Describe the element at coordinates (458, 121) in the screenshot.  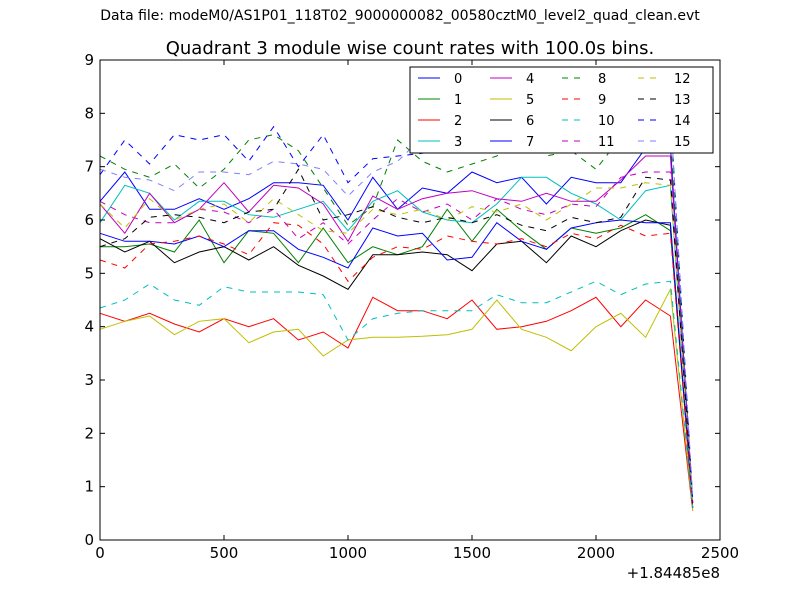
I see `legend-label-2: 2` at that location.